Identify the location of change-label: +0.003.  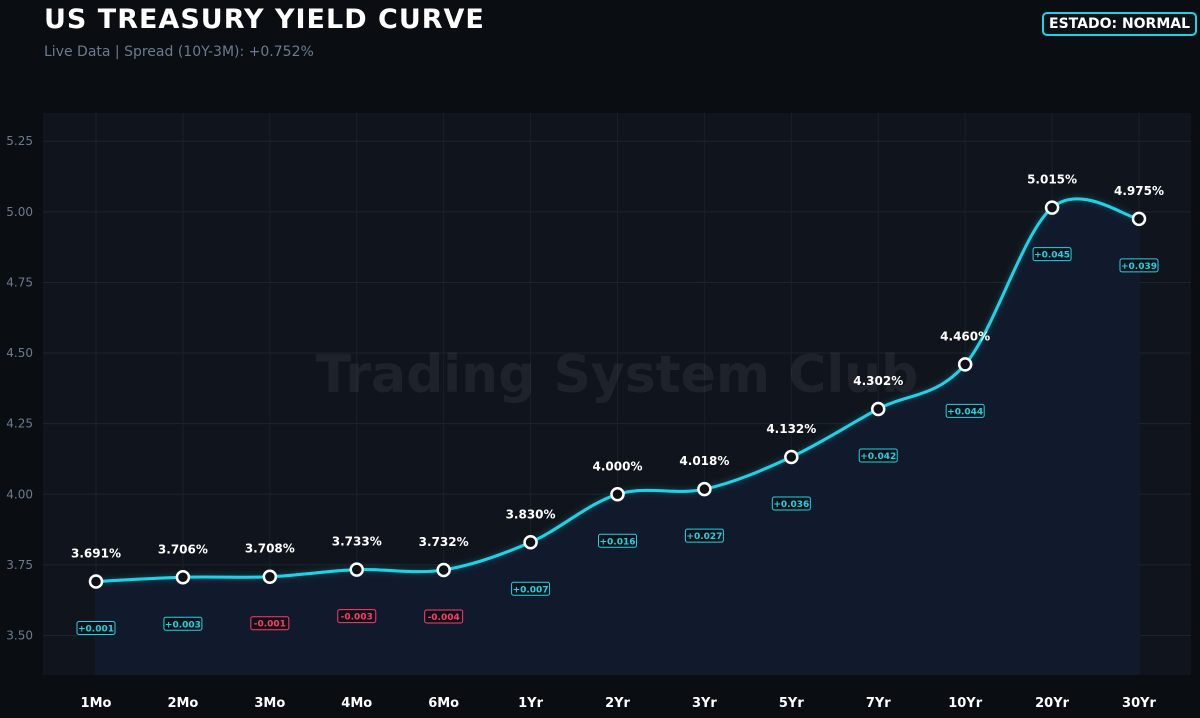
(183, 625).